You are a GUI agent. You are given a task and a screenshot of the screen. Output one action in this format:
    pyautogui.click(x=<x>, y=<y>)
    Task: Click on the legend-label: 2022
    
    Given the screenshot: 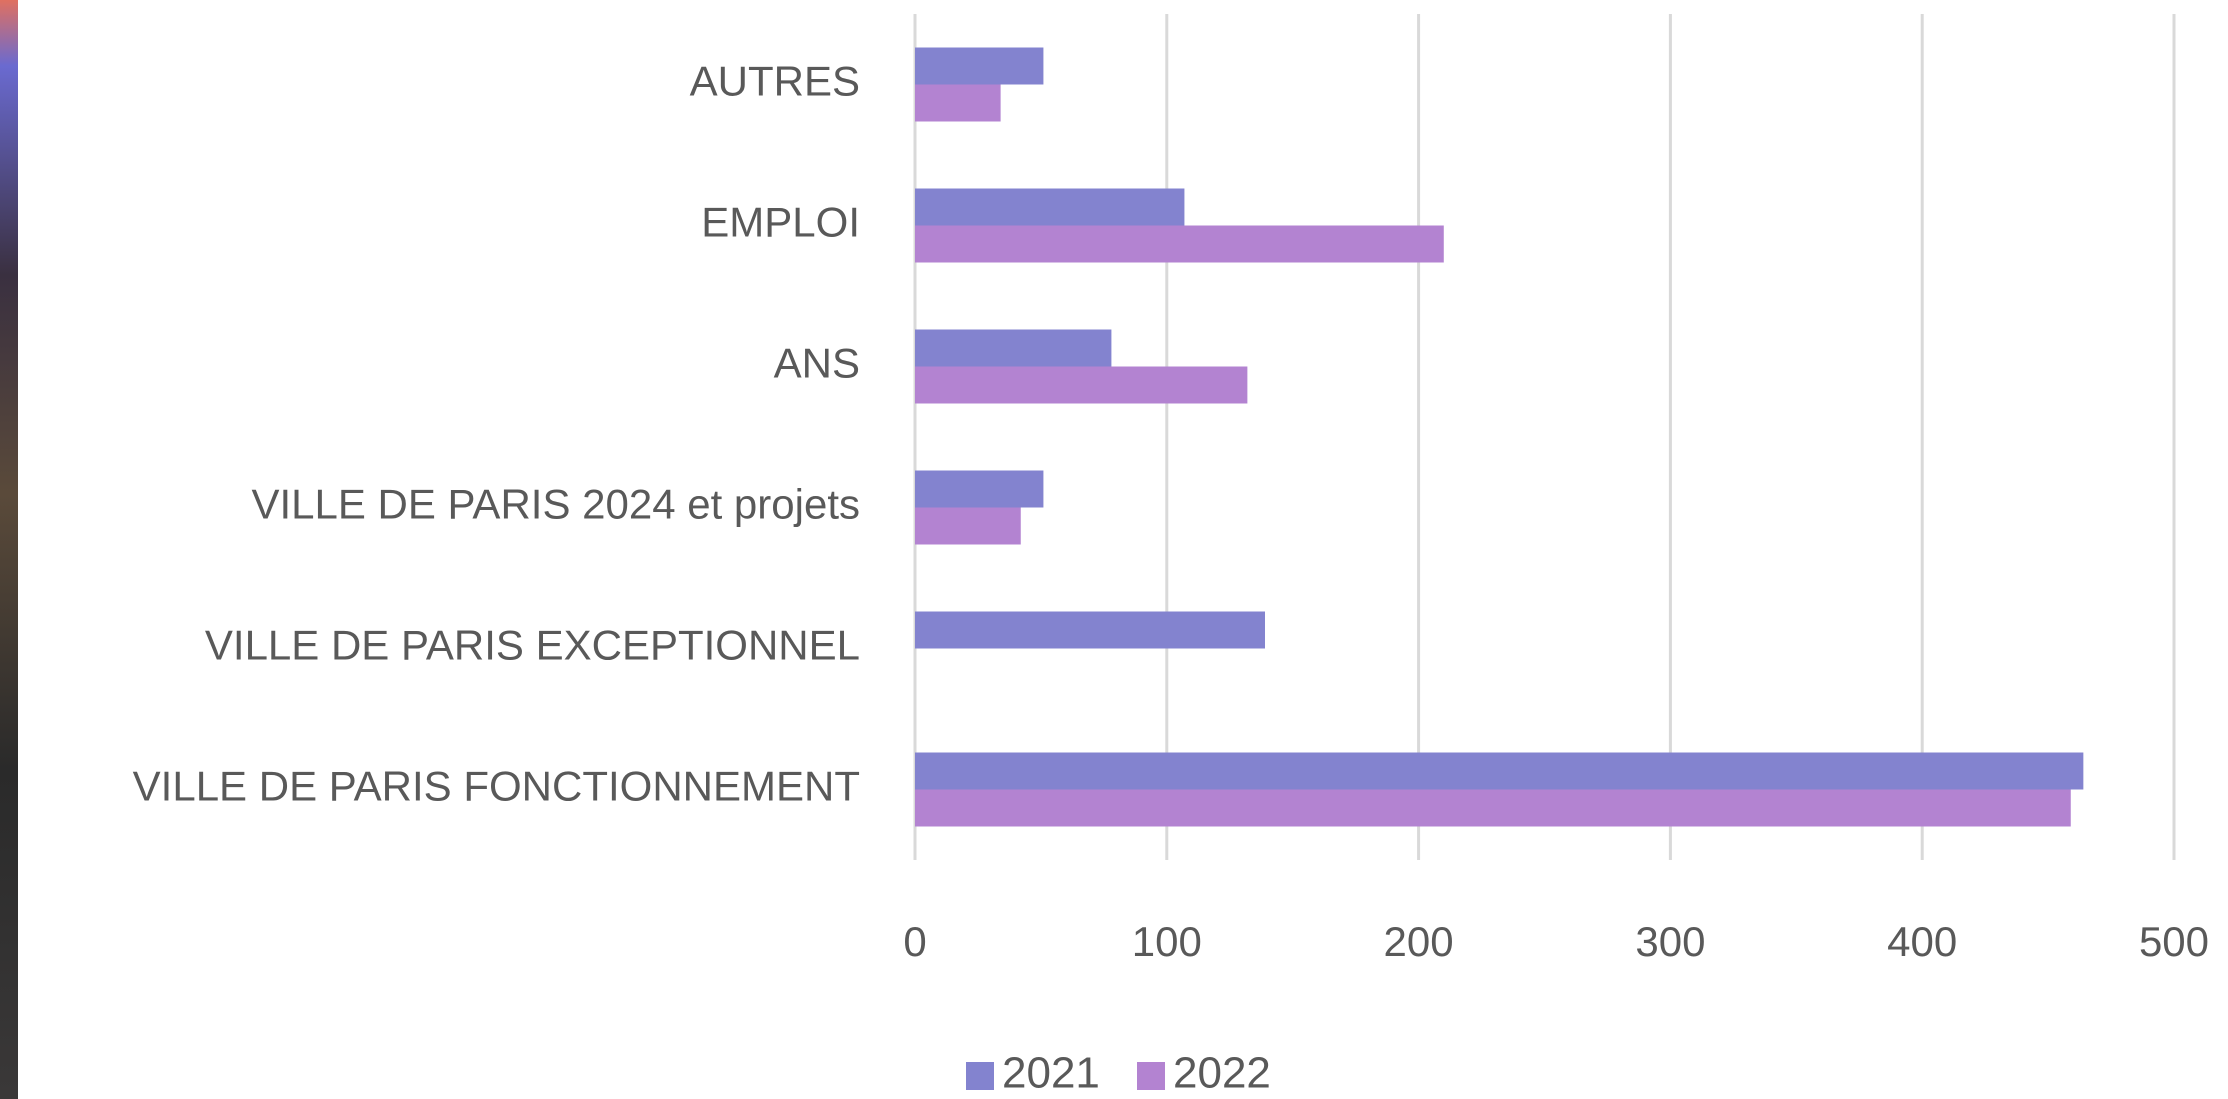 What is the action you would take?
    pyautogui.click(x=1222, y=1073)
    